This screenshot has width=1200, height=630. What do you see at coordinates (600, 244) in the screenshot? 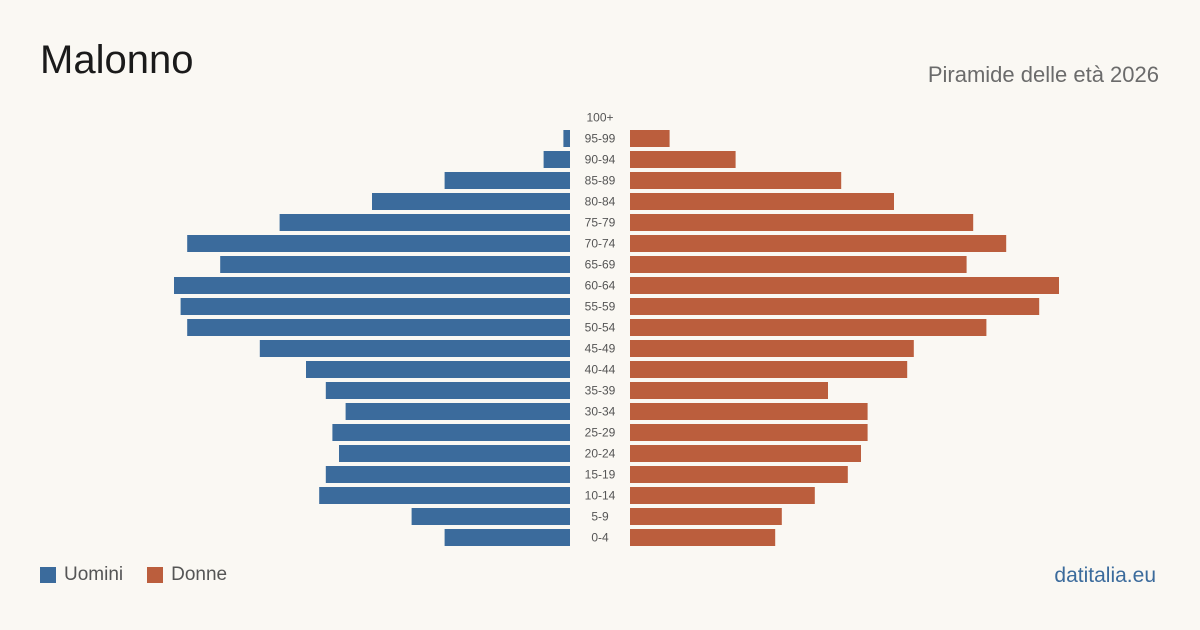
I see `age-label-70-74: 70-74` at bounding box center [600, 244].